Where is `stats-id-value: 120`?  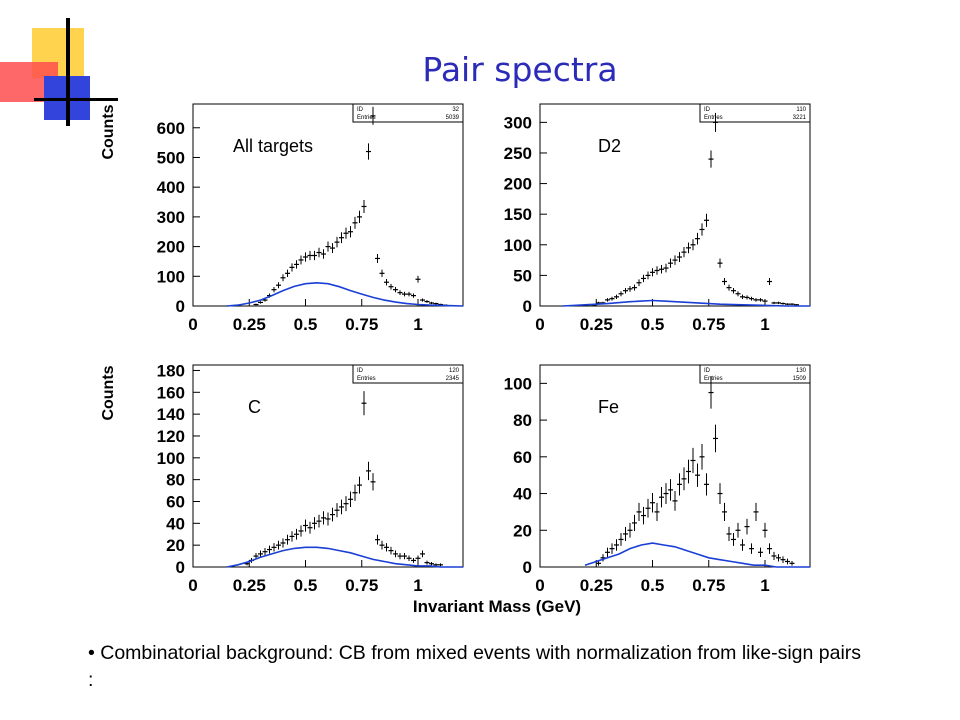 stats-id-value: 120 is located at coordinates (454, 371).